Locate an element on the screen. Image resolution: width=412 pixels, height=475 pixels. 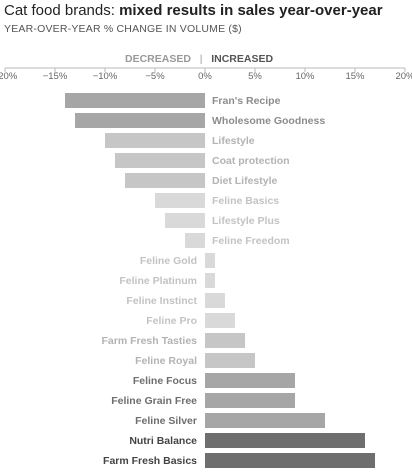
bar-category-label: Feline Platinum is located at coordinates (158, 281).